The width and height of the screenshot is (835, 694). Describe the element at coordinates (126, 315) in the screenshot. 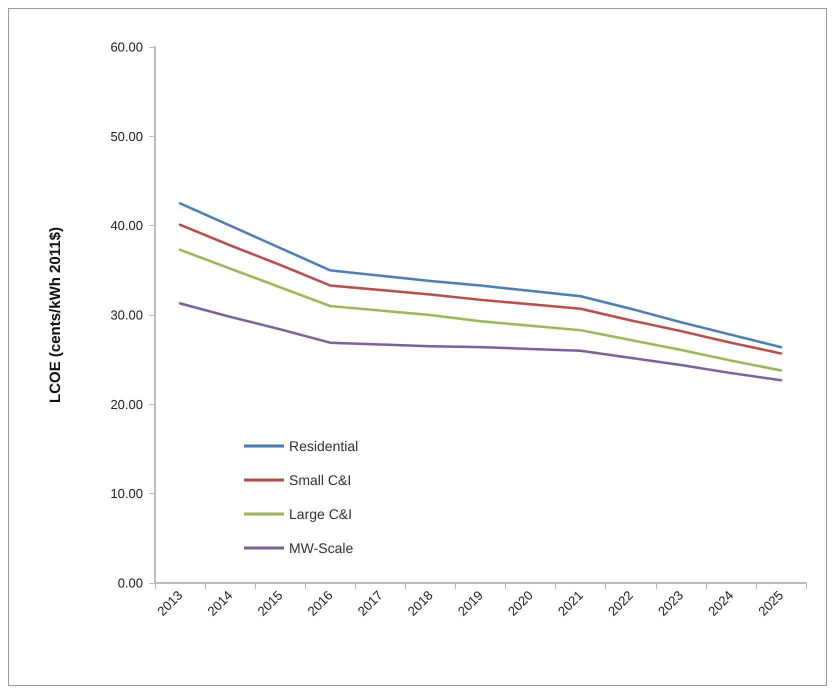

I see `y-tick-label: 30.00` at that location.